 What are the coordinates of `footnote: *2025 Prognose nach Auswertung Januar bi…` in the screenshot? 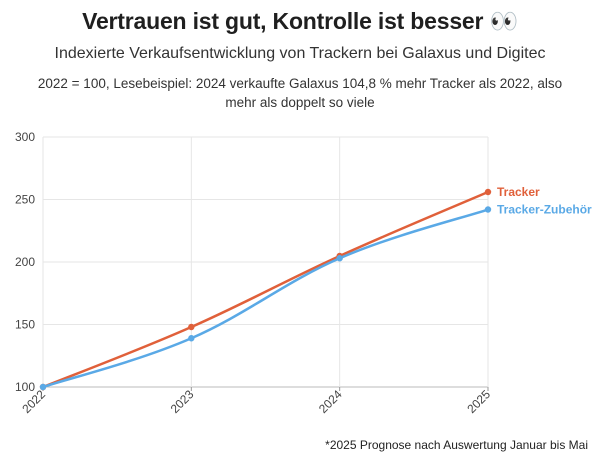 It's located at (456, 445).